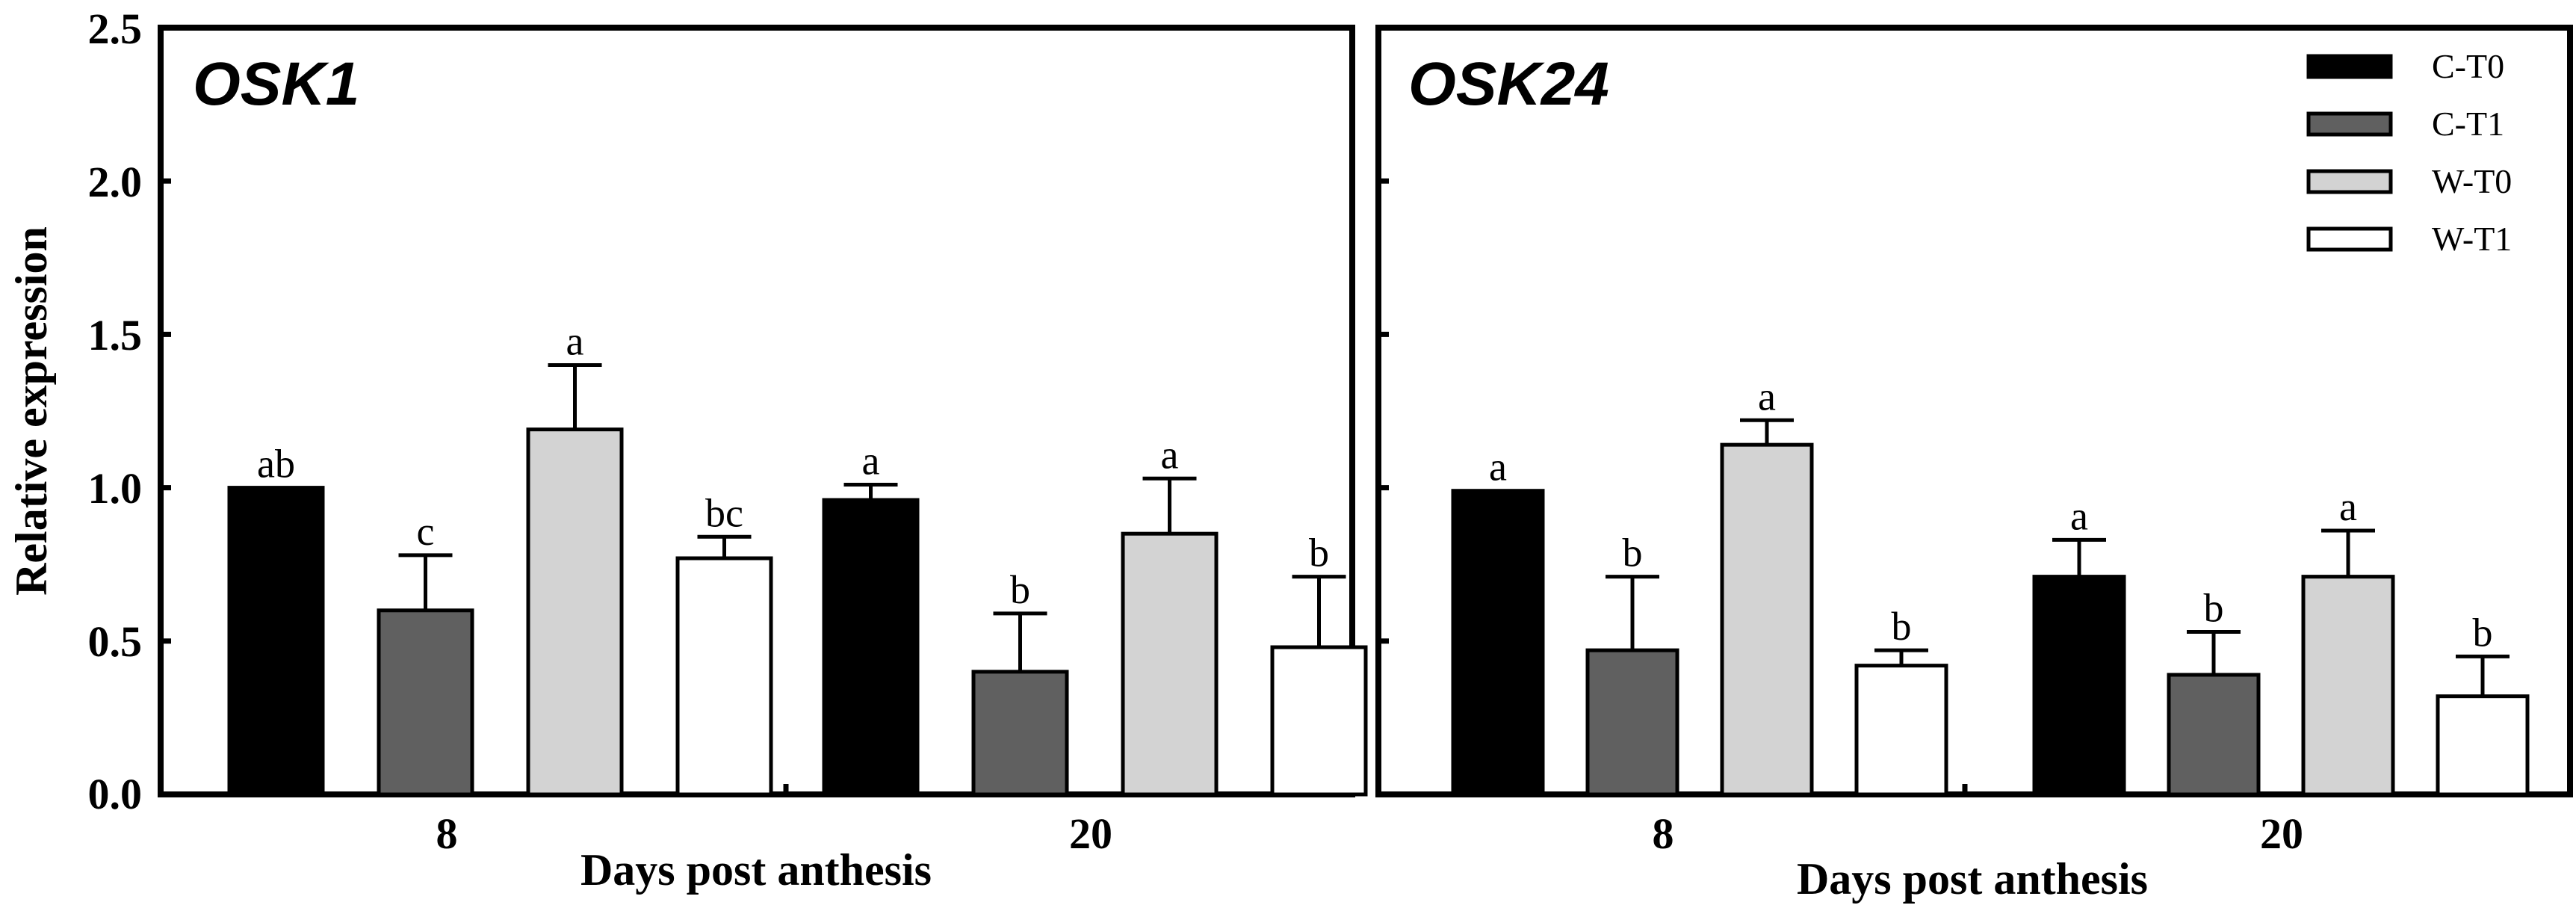  I want to click on legend-label: C-T1, so click(2468, 124).